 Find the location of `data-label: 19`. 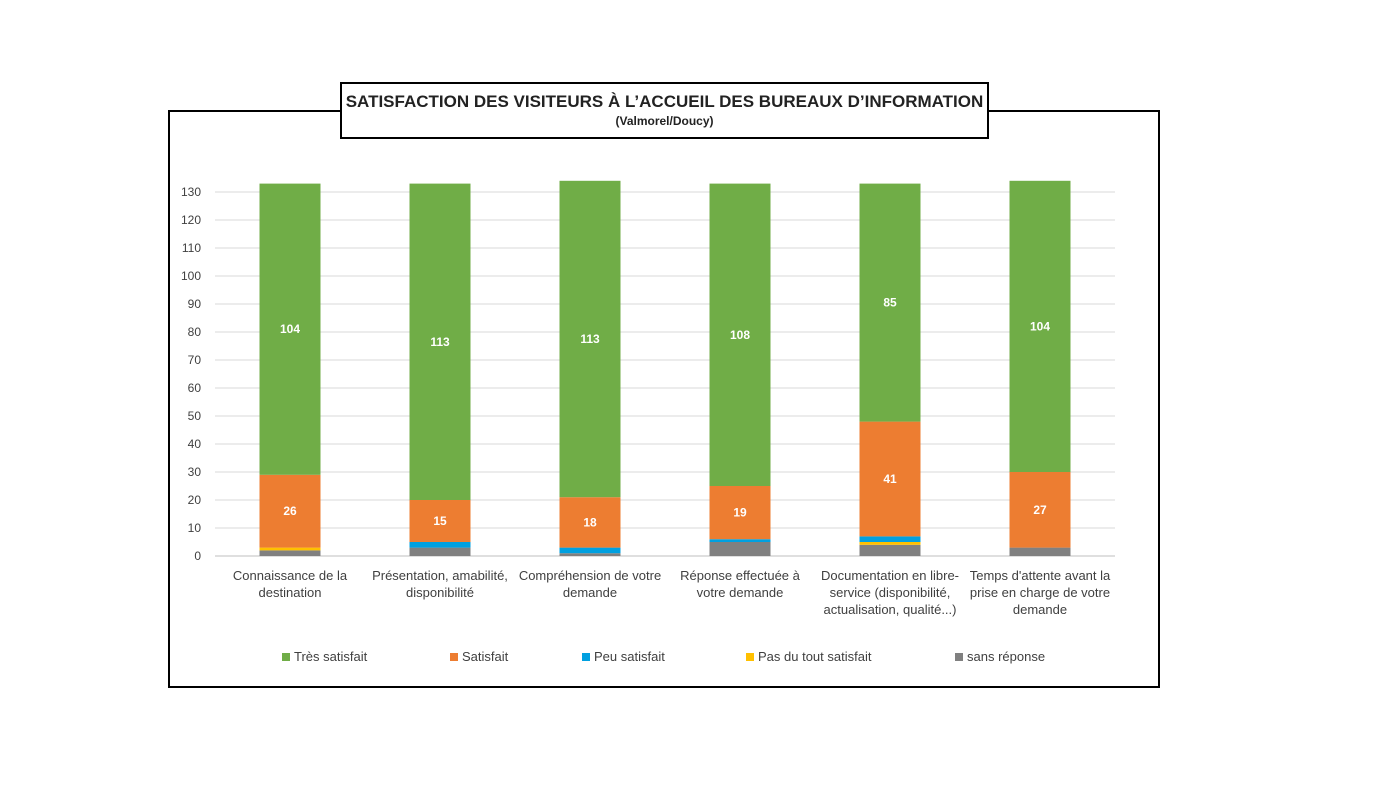

data-label: 19 is located at coordinates (740, 513).